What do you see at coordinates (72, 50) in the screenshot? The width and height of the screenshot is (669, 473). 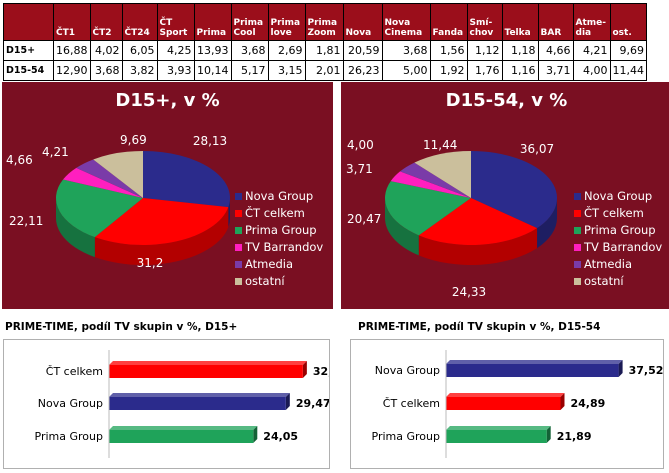 I see `table-cell: 16,88` at bounding box center [72, 50].